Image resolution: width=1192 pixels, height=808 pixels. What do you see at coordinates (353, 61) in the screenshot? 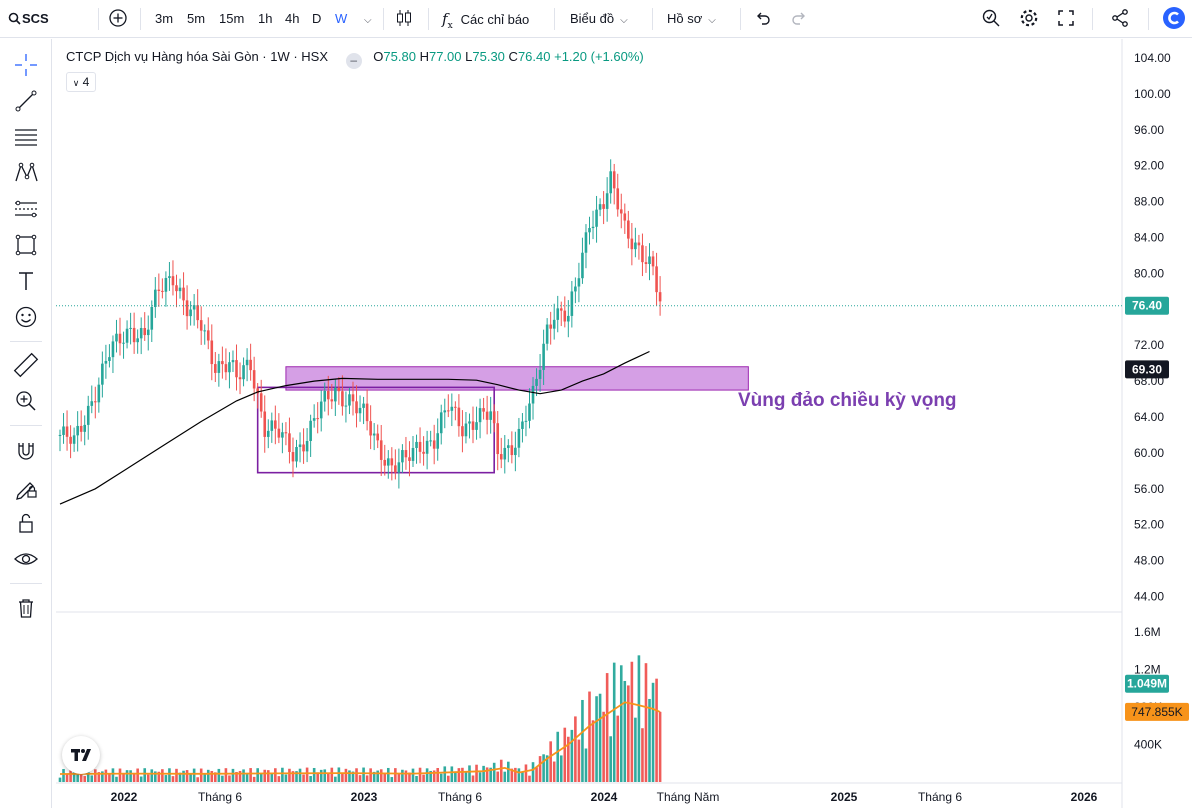
I see `legend-menu-icon: –` at bounding box center [353, 61].